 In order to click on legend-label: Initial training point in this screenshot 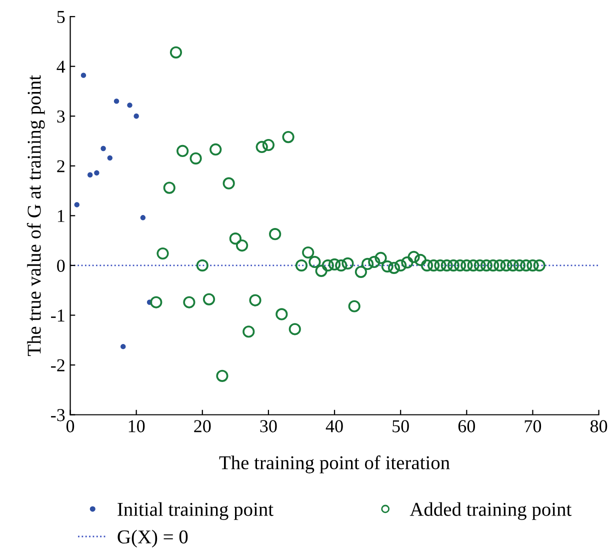, I will do `click(196, 511)`.